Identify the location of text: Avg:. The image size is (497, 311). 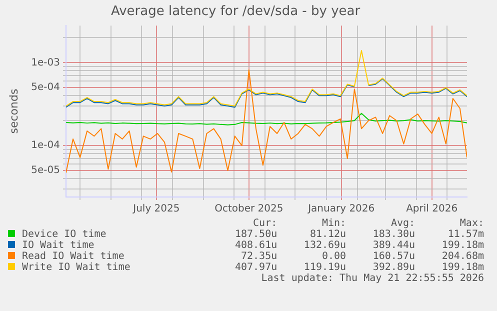
(403, 223).